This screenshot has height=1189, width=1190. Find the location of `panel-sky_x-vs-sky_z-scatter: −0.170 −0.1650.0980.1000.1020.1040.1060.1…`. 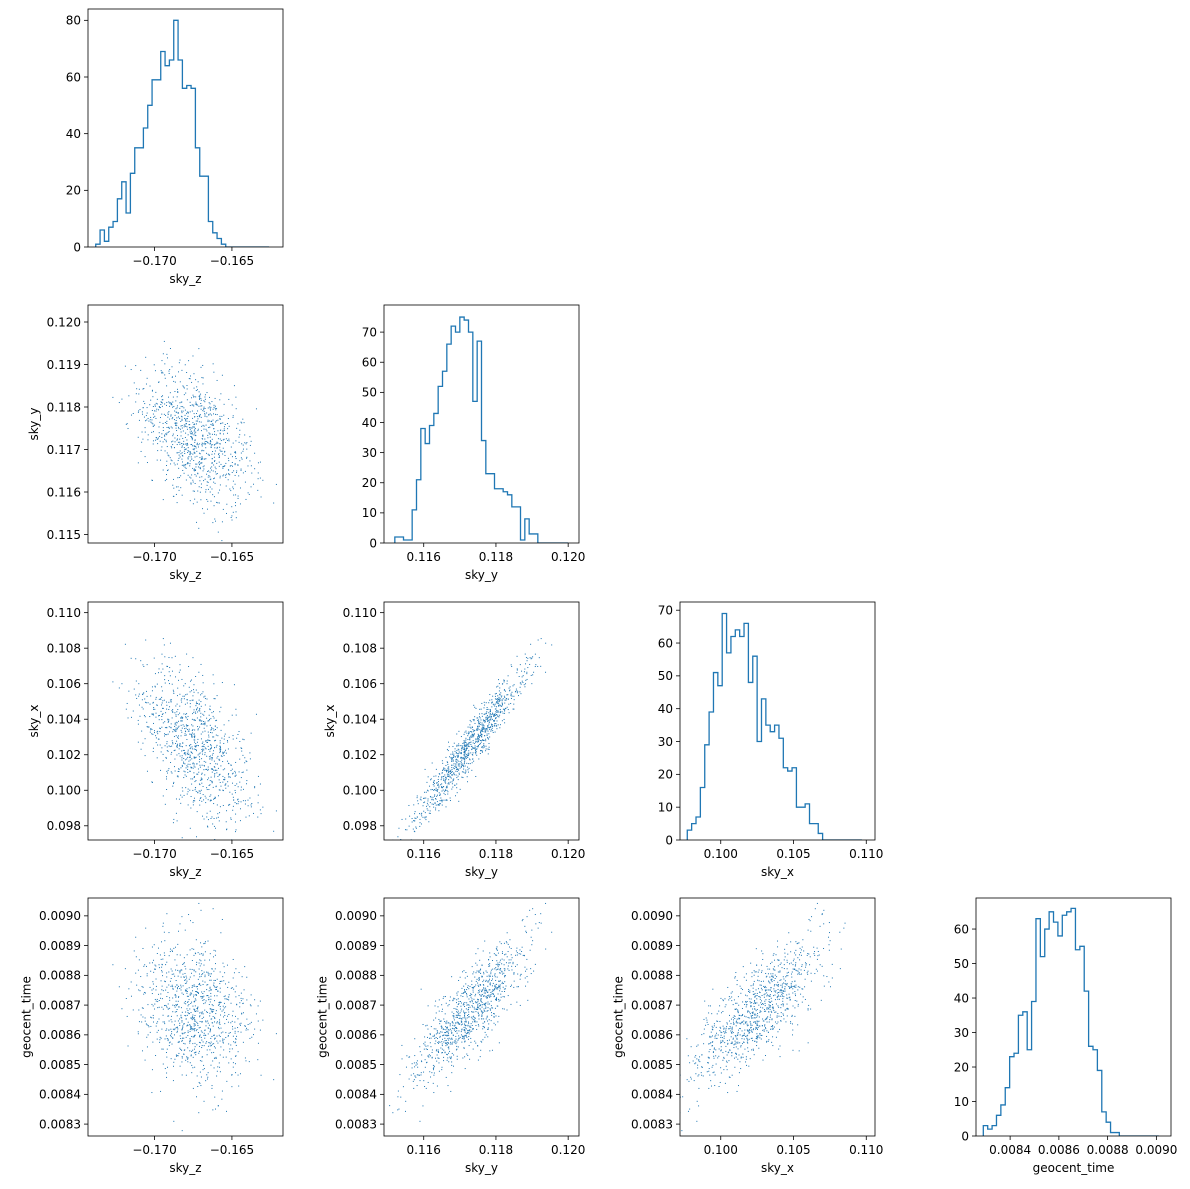

panel-sky_x-vs-sky_z-scatter: −0.170 −0.1650.0980.1000.1020.1040.1060.1… is located at coordinates (155, 740).